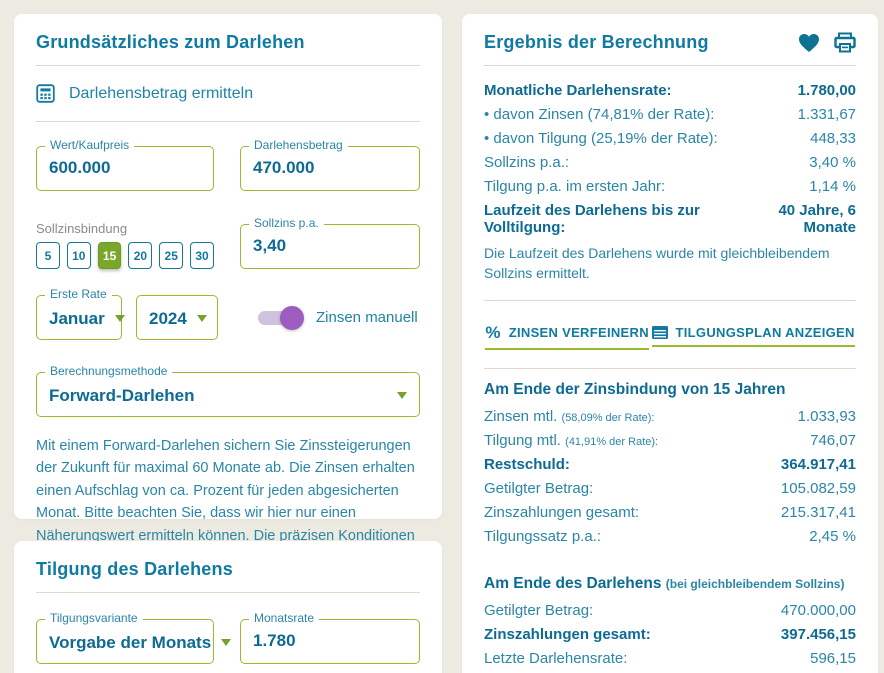 The image size is (884, 673). Describe the element at coordinates (670, 659) in the screenshot. I see `result-row: Letzte Darlehensrate: 596,15` at that location.